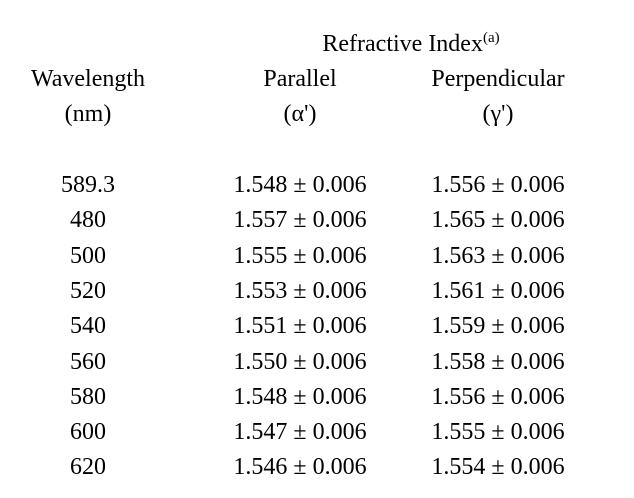  What do you see at coordinates (88, 256) in the screenshot?
I see `cell-wavelength: 500` at bounding box center [88, 256].